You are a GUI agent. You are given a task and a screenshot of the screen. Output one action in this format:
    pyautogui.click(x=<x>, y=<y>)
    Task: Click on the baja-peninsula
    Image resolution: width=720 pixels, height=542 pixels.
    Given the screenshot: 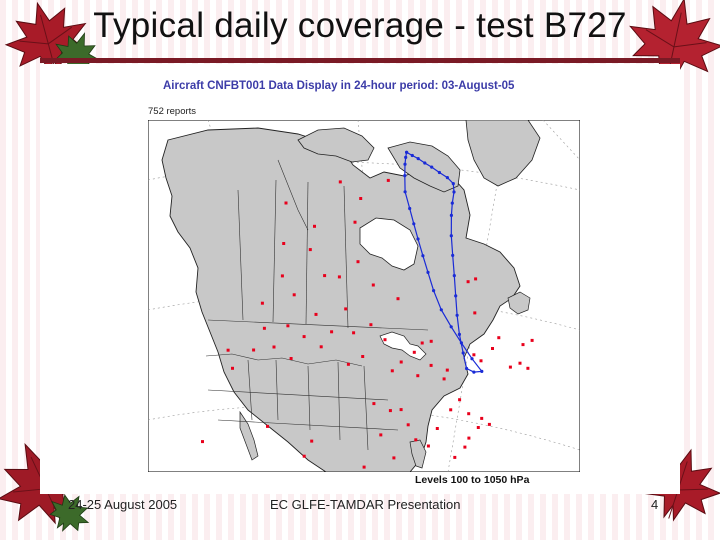 What is the action you would take?
    pyautogui.click(x=249, y=435)
    